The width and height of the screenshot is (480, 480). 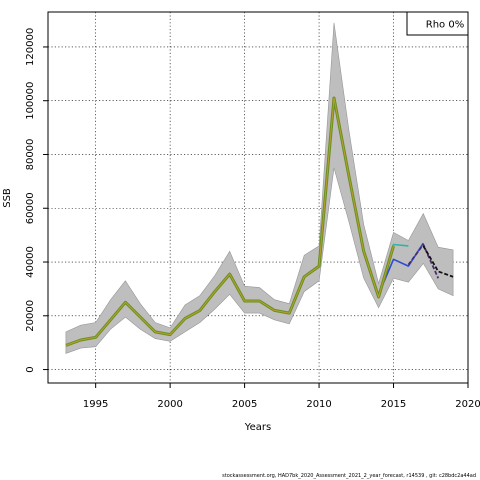 What do you see at coordinates (95, 404) in the screenshot?
I see `x-tick-label: 1995` at bounding box center [95, 404].